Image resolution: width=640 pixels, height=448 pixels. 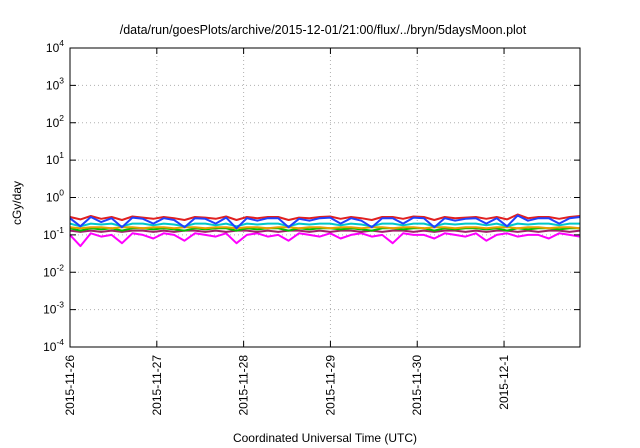 What do you see at coordinates (55, 196) in the screenshot?
I see `y-tick-label: 10⁰` at bounding box center [55, 196].